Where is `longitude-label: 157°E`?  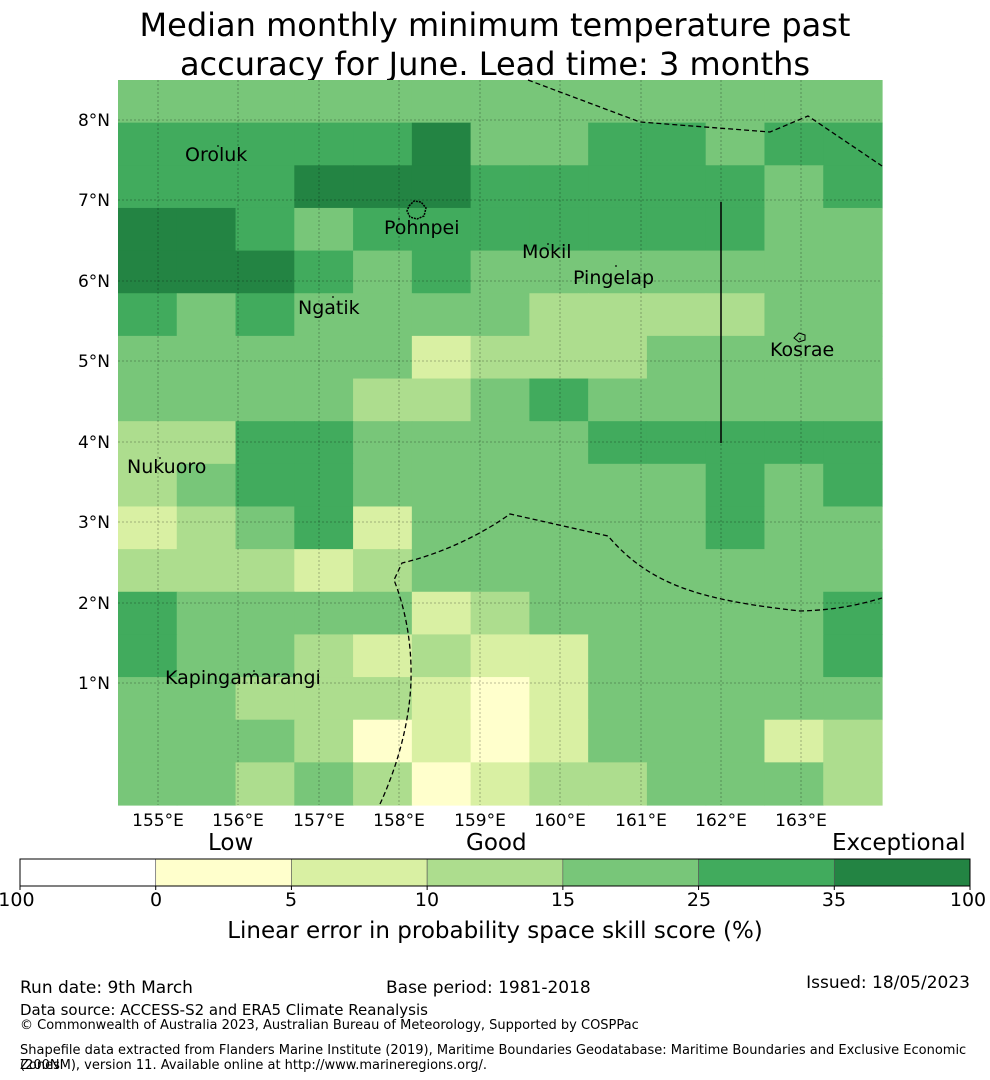 longitude-label: 157°E is located at coordinates (319, 821).